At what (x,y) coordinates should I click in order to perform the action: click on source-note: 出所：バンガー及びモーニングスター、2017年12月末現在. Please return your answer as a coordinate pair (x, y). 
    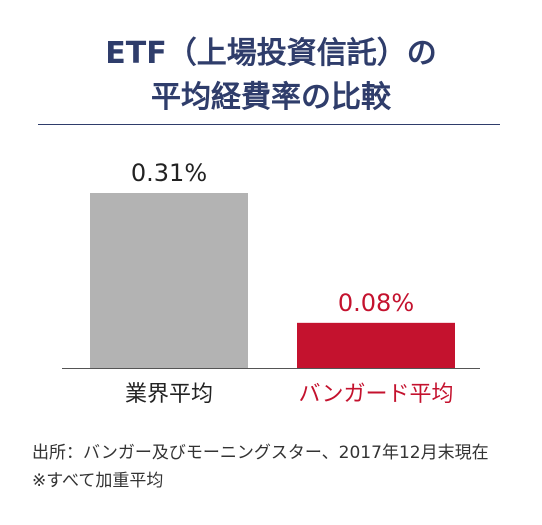
    Looking at the image, I should click on (260, 453).